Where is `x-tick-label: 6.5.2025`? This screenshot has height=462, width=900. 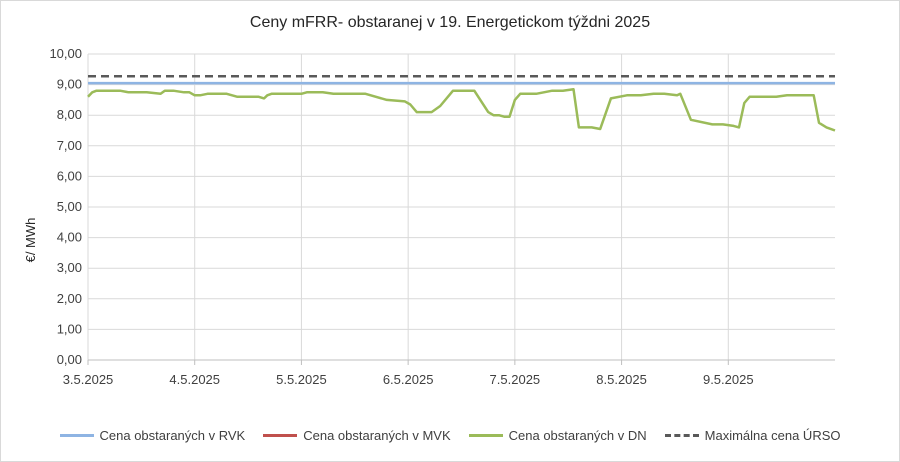 x-tick-label: 6.5.2025 is located at coordinates (408, 379).